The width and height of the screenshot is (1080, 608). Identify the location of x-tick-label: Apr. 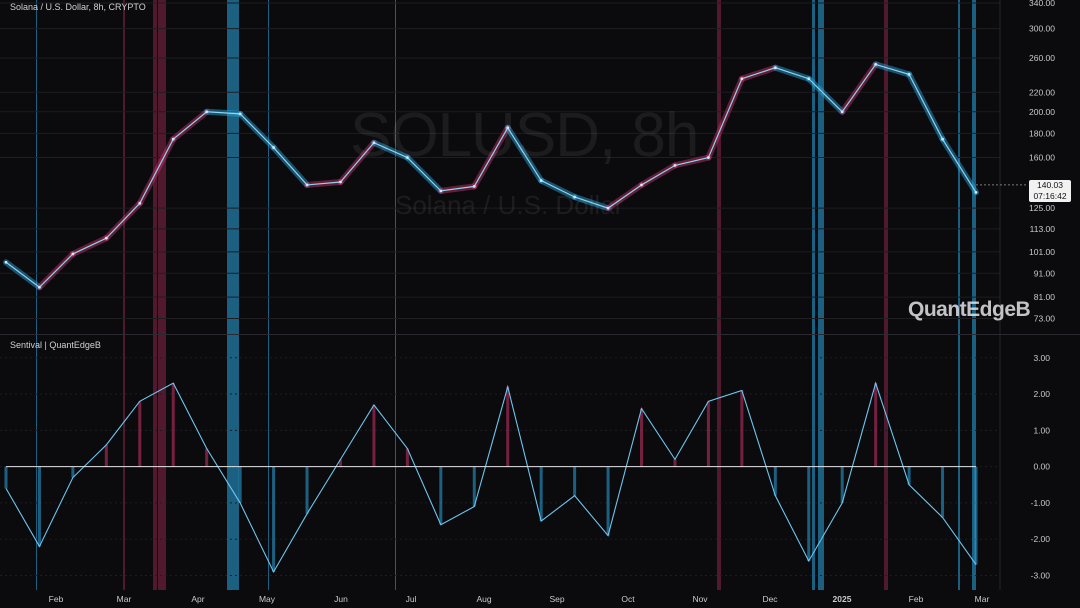
(197, 599).